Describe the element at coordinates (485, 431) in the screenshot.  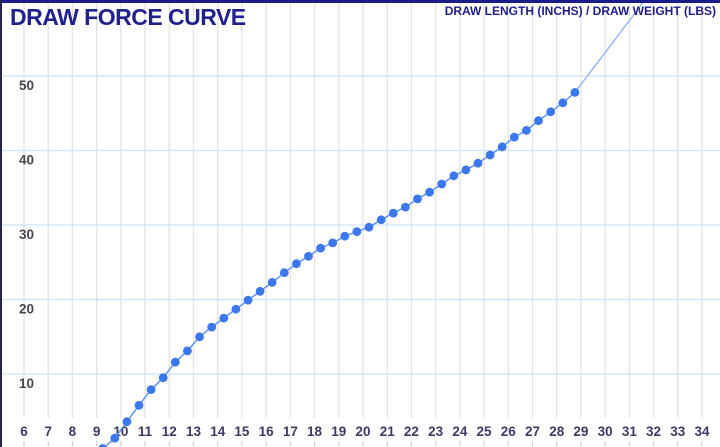
I see `x-tick-label: 25` at that location.